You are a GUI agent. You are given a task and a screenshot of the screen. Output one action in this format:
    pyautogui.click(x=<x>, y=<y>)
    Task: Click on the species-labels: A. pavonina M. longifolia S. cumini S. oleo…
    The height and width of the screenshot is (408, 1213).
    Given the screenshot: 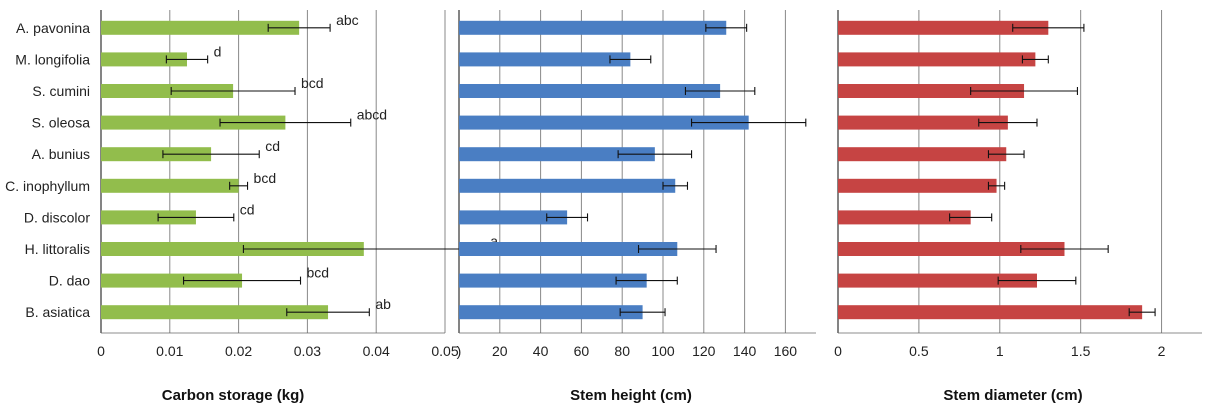 What is the action you would take?
    pyautogui.click(x=47, y=170)
    